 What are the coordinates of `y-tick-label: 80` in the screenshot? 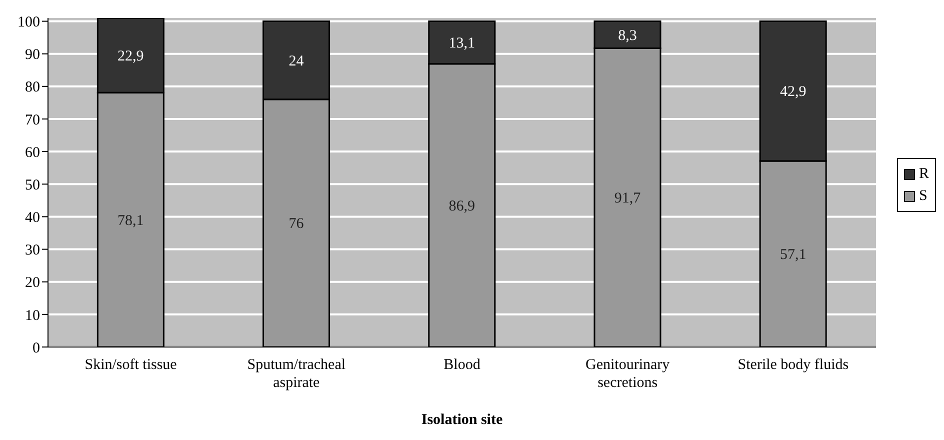 It's located at (32, 88).